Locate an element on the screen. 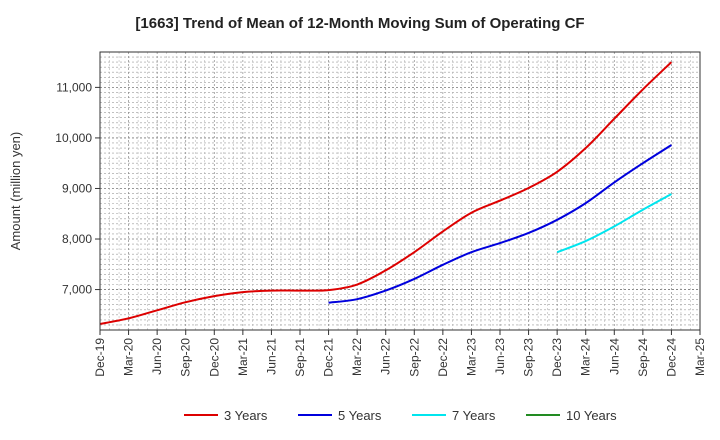 This screenshot has width=720, height=440. x-tick-label: Mar-23 is located at coordinates (471, 357).